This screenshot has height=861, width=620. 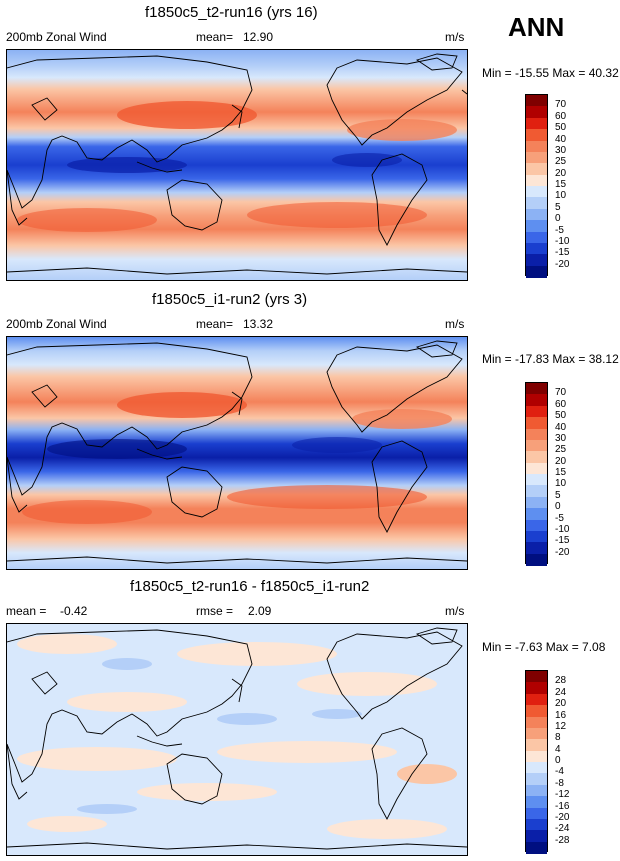 What do you see at coordinates (561, 692) in the screenshot?
I see `colorbar-tick-label: 24` at bounding box center [561, 692].